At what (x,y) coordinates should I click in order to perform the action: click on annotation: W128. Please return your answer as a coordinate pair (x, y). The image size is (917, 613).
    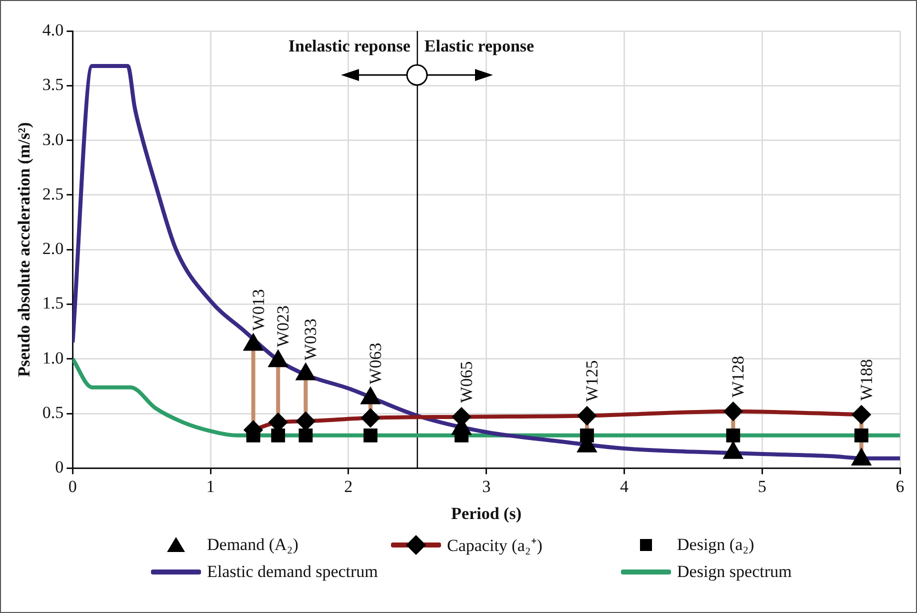
    Looking at the image, I should click on (738, 377).